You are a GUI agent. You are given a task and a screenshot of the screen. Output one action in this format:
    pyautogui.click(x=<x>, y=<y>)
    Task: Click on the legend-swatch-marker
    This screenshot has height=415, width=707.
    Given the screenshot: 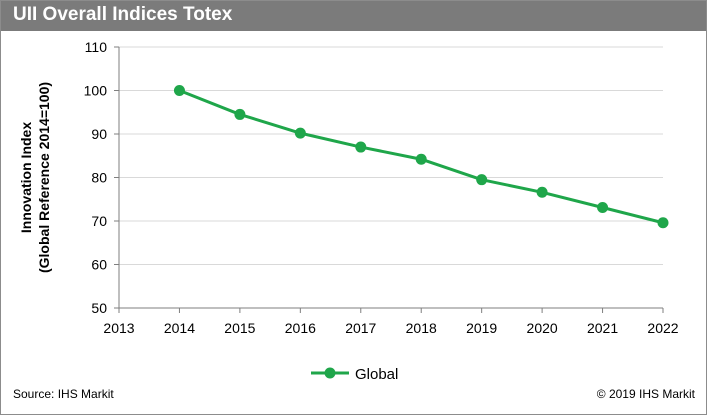 What is the action you would take?
    pyautogui.click(x=330, y=373)
    